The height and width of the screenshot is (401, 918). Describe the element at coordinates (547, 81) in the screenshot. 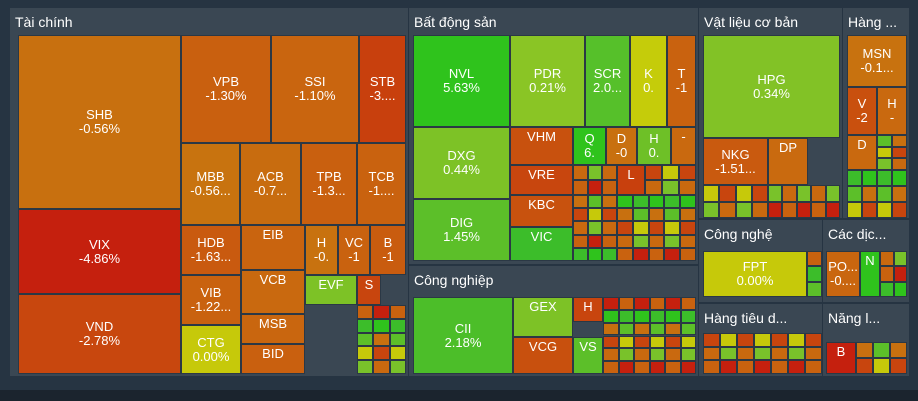

I see `stock-tile: PDR 0.21%` at that location.